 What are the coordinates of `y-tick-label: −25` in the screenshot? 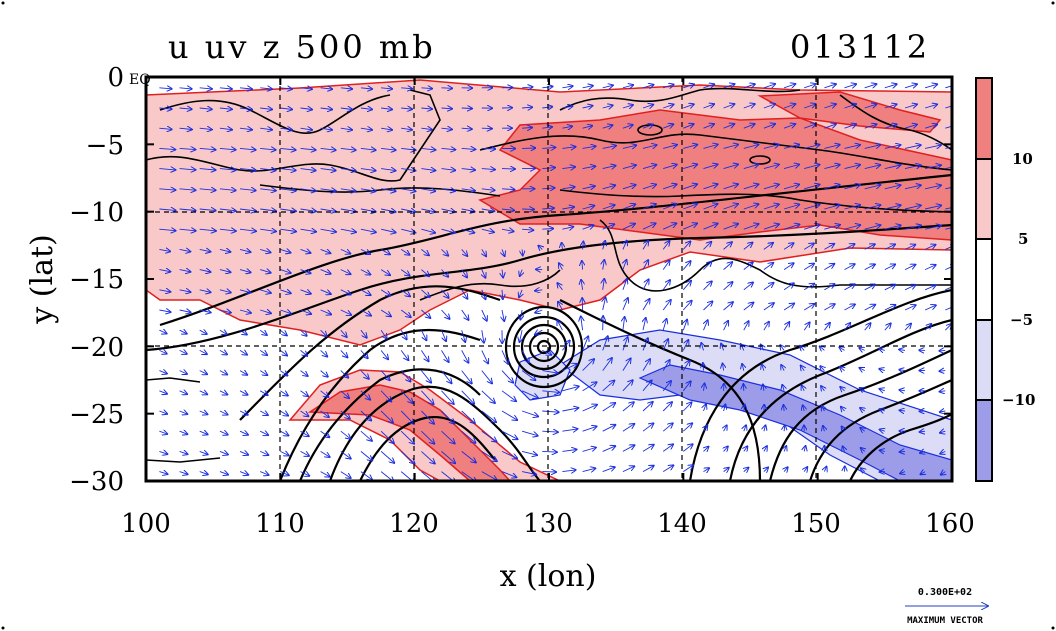 It's located at (96, 415).